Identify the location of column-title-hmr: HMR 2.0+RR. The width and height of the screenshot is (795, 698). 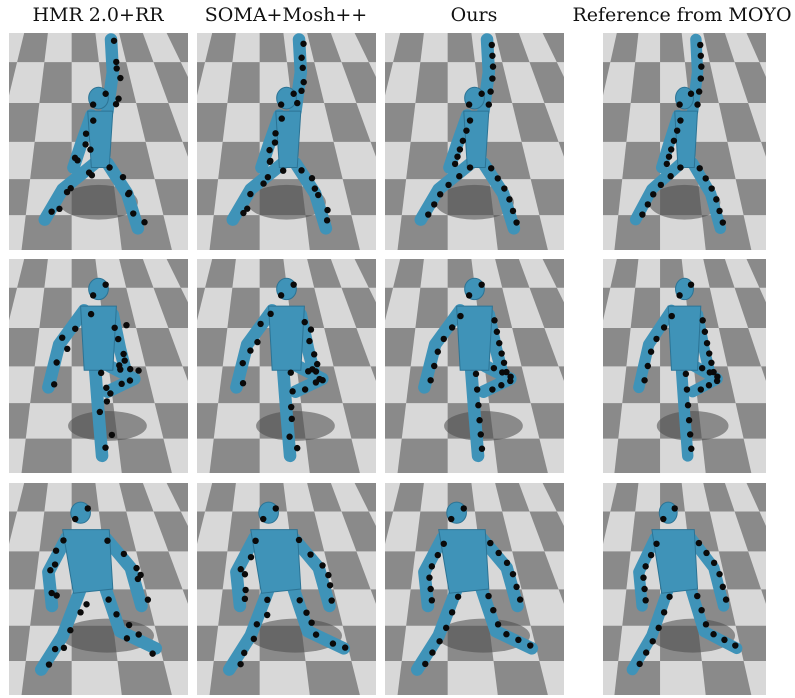
(98, 15).